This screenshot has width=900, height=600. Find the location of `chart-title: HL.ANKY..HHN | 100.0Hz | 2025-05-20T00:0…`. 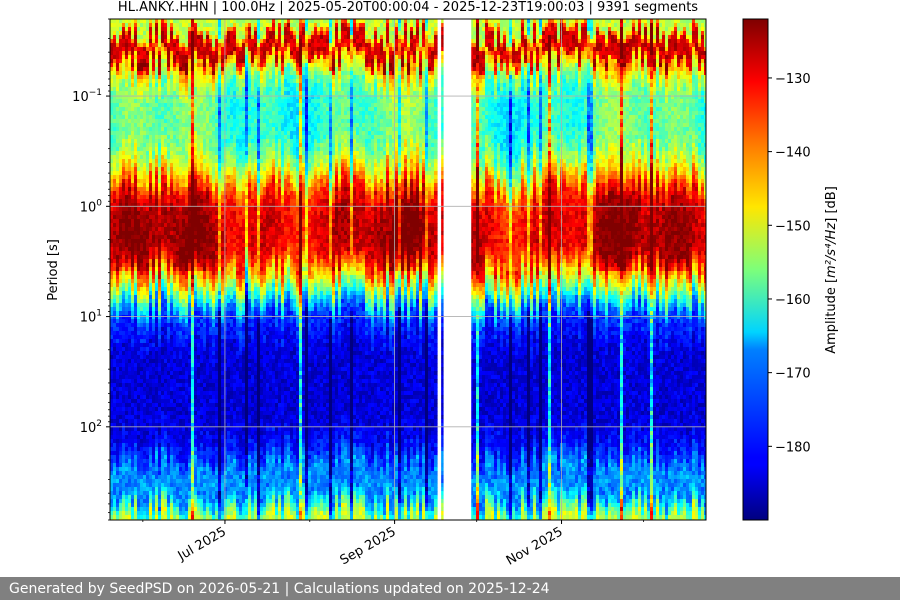

chart-title: HL.ANKY..HHN | 100.0Hz | 2025-05-20T00:0… is located at coordinates (408, 7).